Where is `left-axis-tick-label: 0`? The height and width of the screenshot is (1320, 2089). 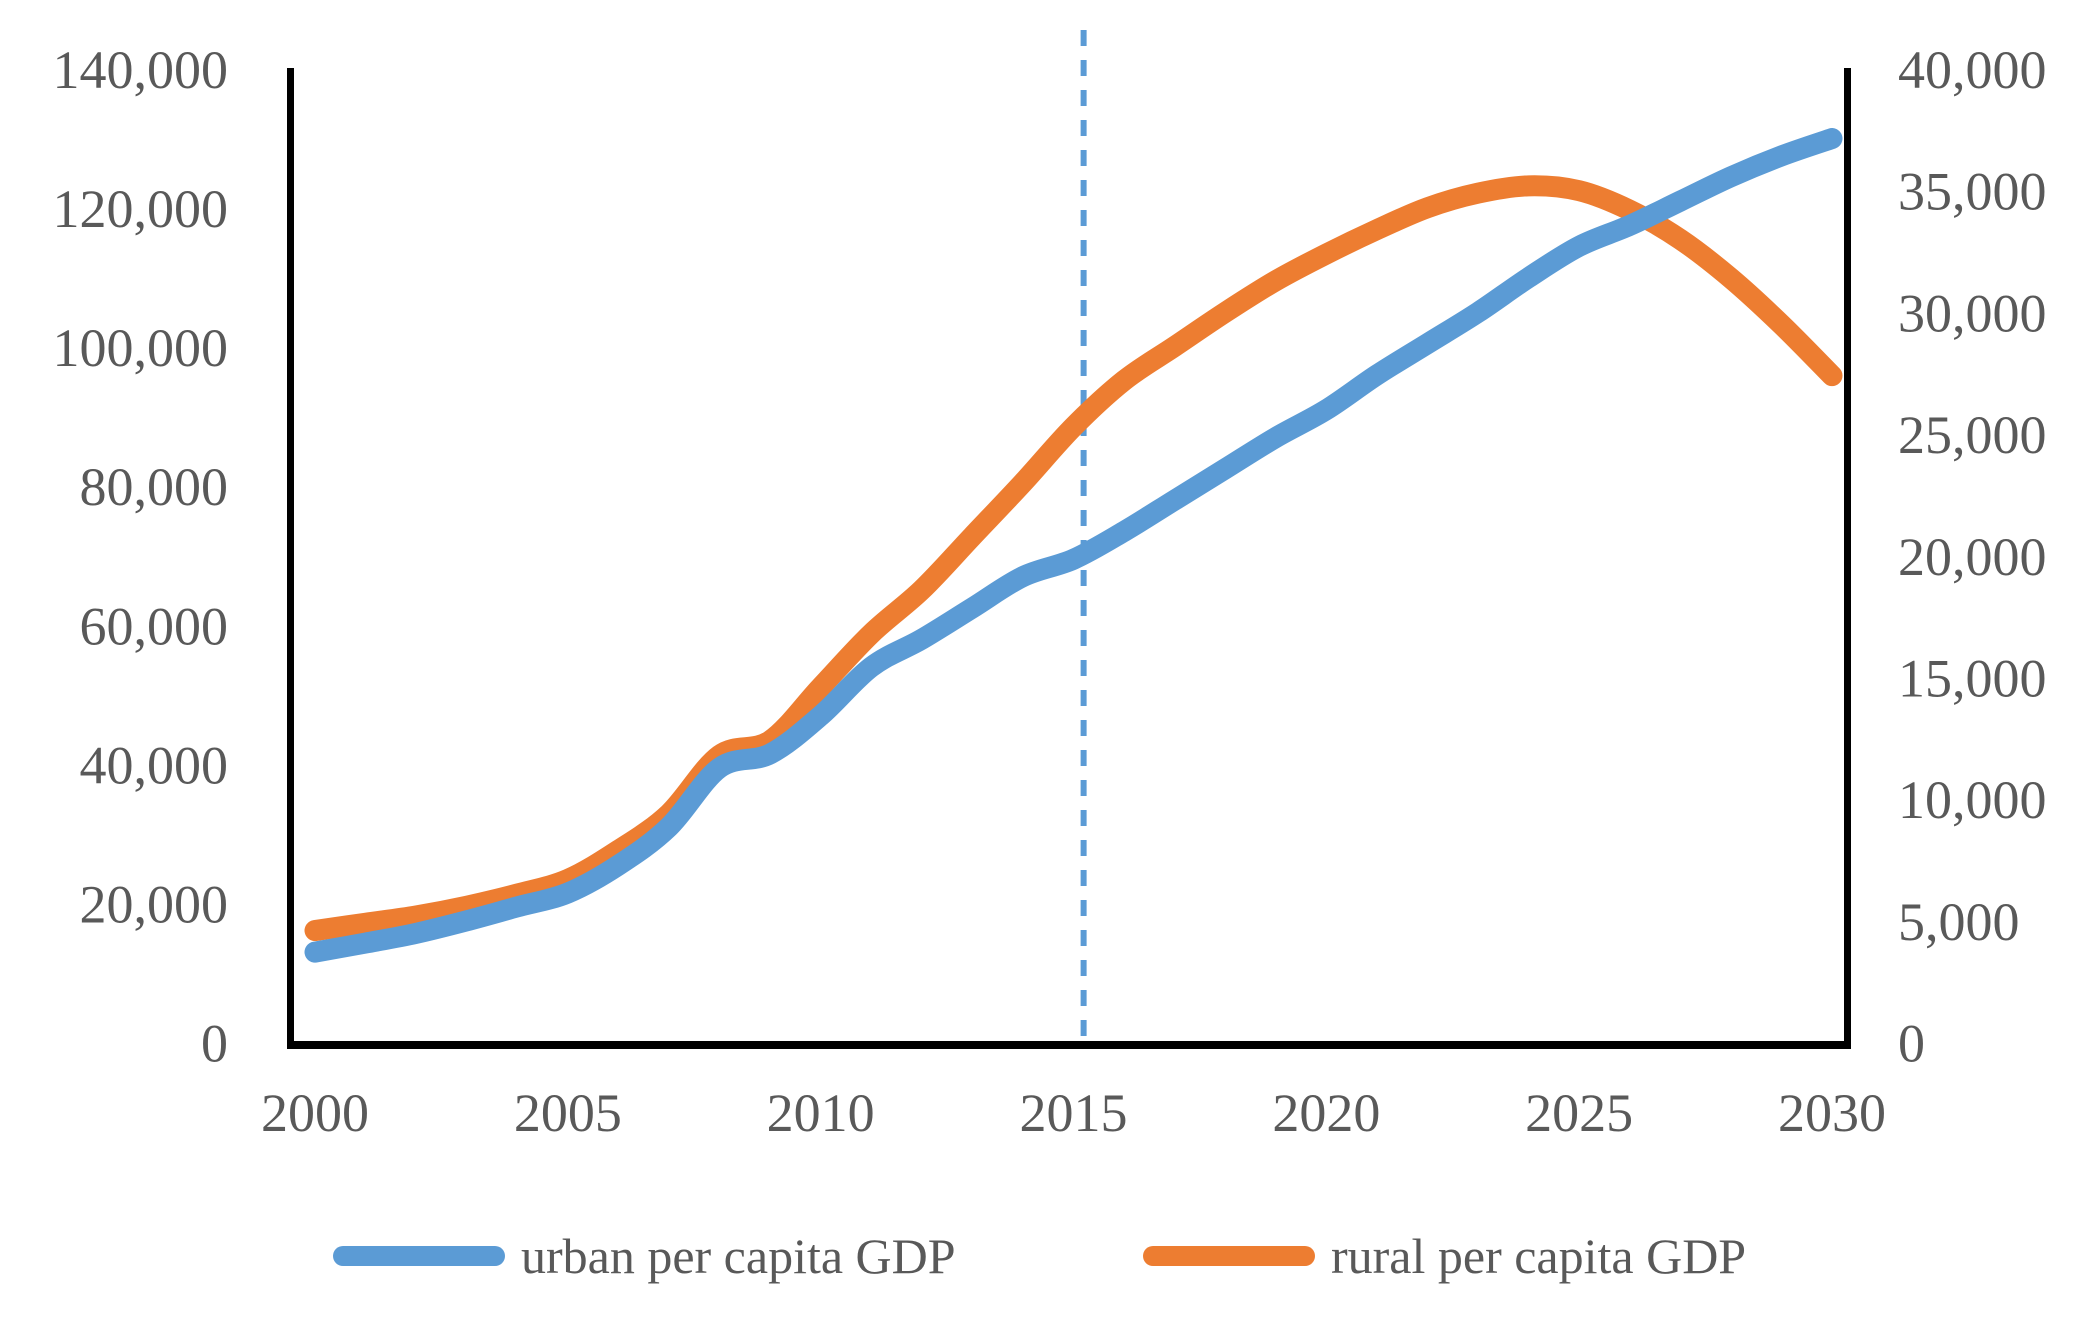
left-axis-tick-label: 0 is located at coordinates (214, 1044).